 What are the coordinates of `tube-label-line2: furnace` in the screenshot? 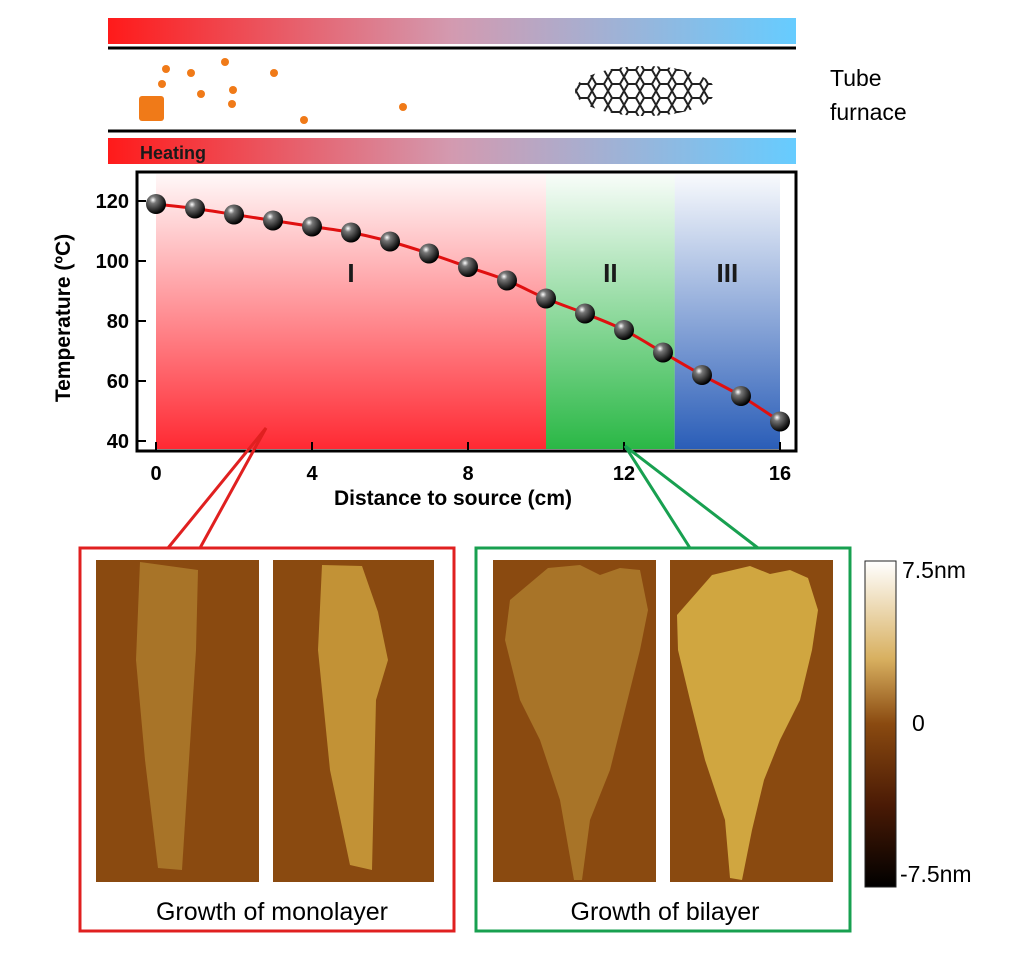 It's located at (868, 112).